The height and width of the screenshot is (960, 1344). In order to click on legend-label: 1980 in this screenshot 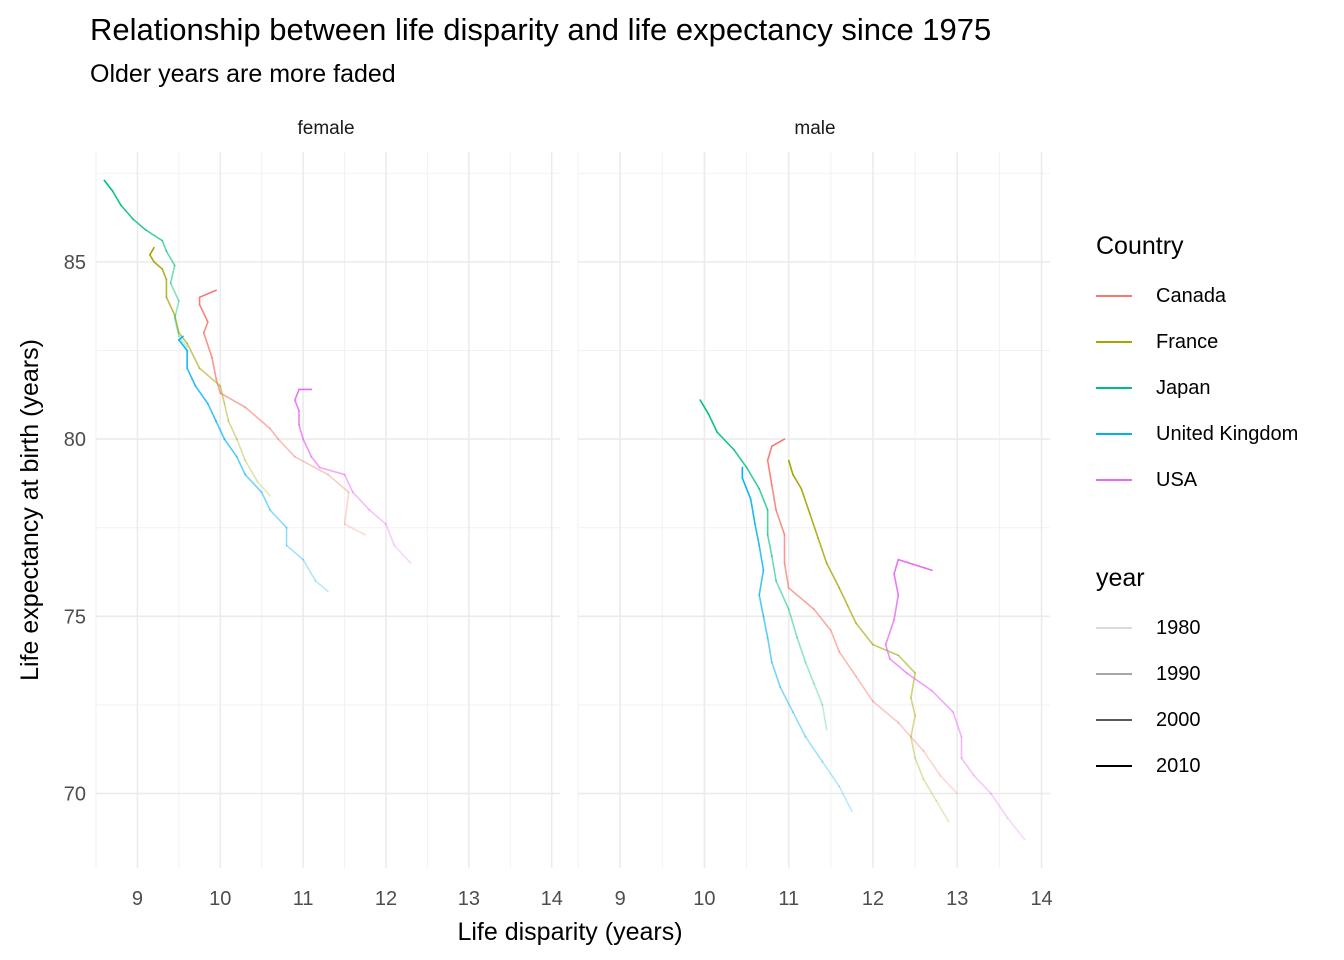, I will do `click(1178, 627)`.